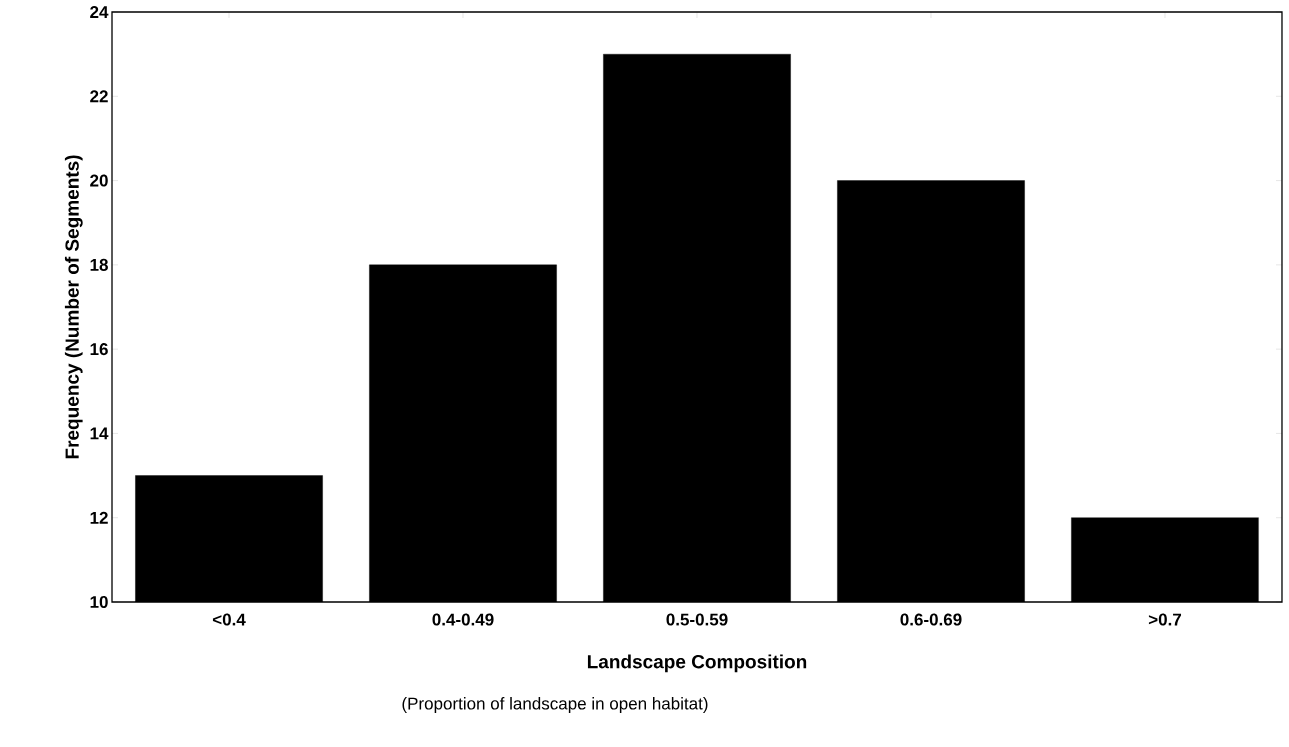 The image size is (1289, 747). What do you see at coordinates (555, 705) in the screenshot?
I see `text: (Proportion of landscape in open habitat)` at bounding box center [555, 705].